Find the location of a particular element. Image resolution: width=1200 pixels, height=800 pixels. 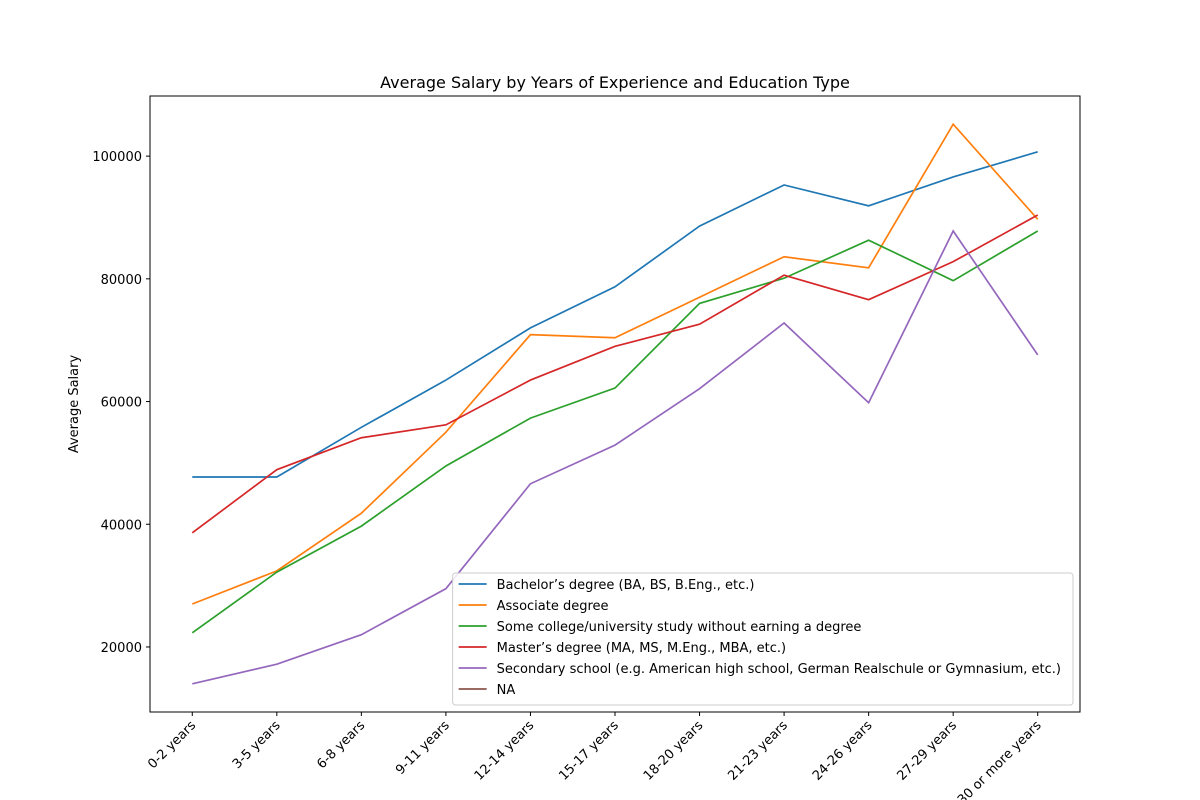

x-tick-label: 3-5 years is located at coordinates (257, 745).